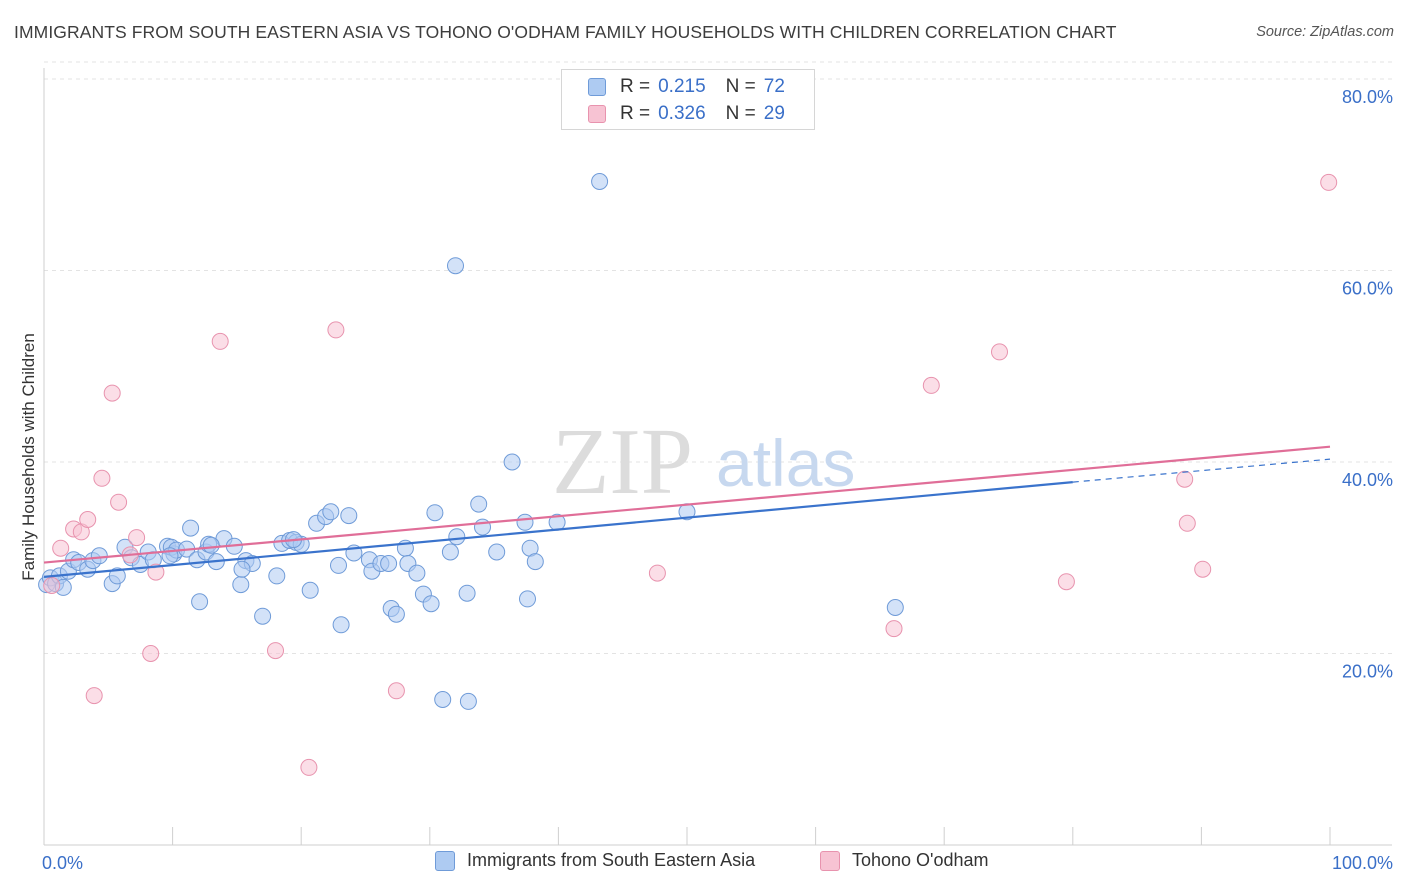  I want to click on trend-line-immigrants-extension, so click(1201, 470).